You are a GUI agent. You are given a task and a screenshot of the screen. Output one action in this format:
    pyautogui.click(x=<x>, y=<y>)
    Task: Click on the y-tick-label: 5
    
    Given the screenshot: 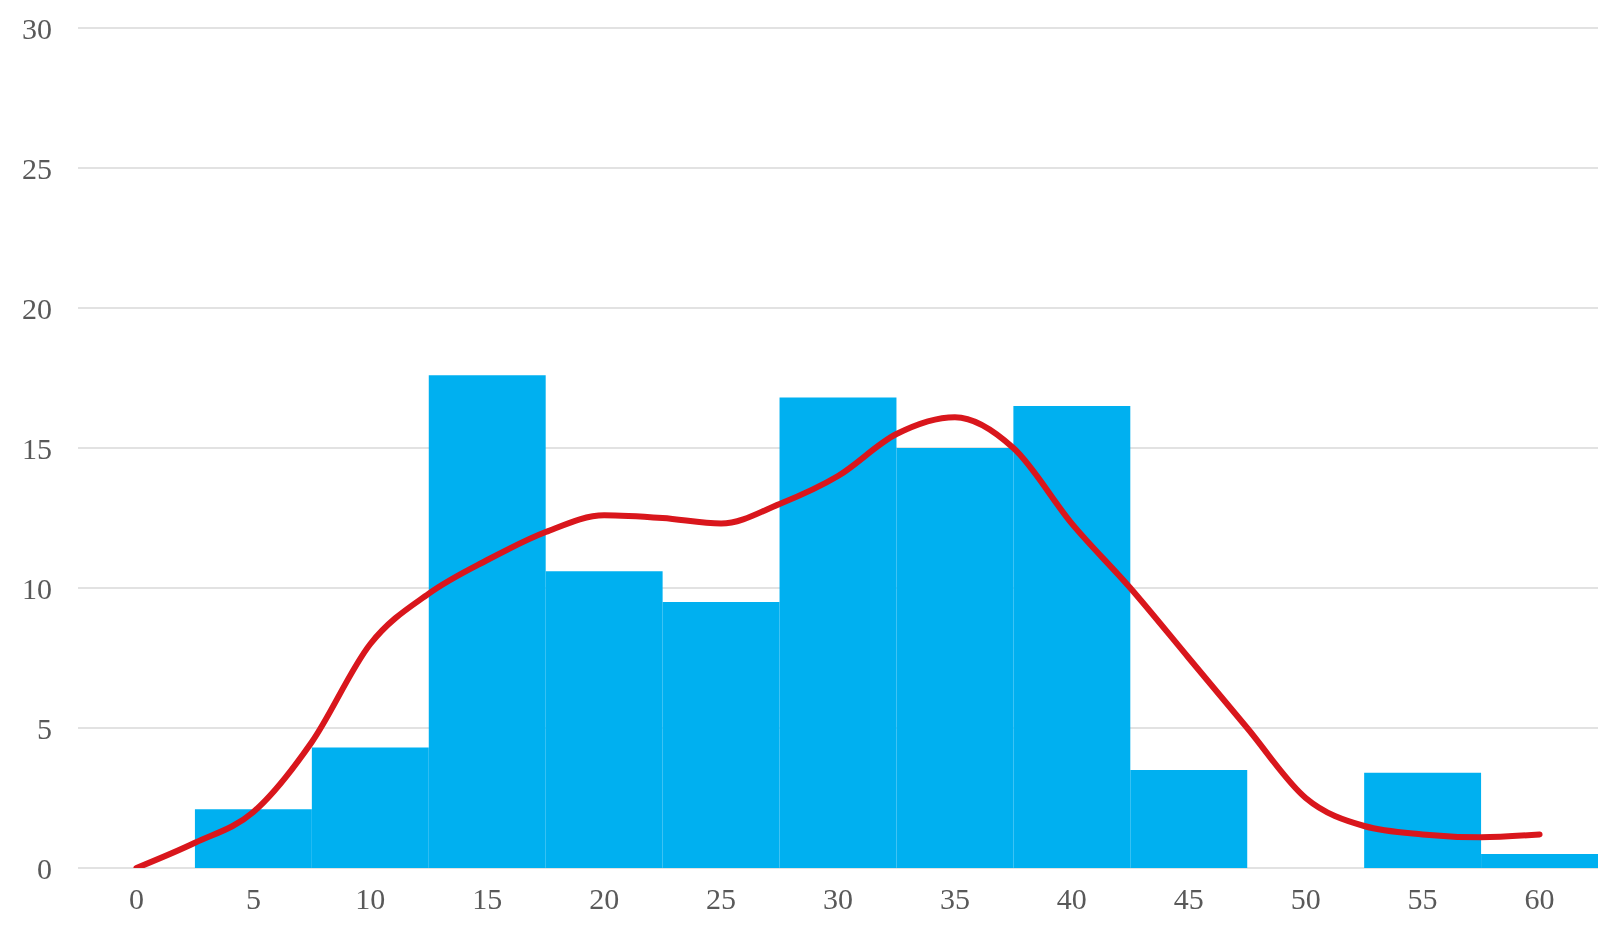 What is the action you would take?
    pyautogui.click(x=44, y=728)
    